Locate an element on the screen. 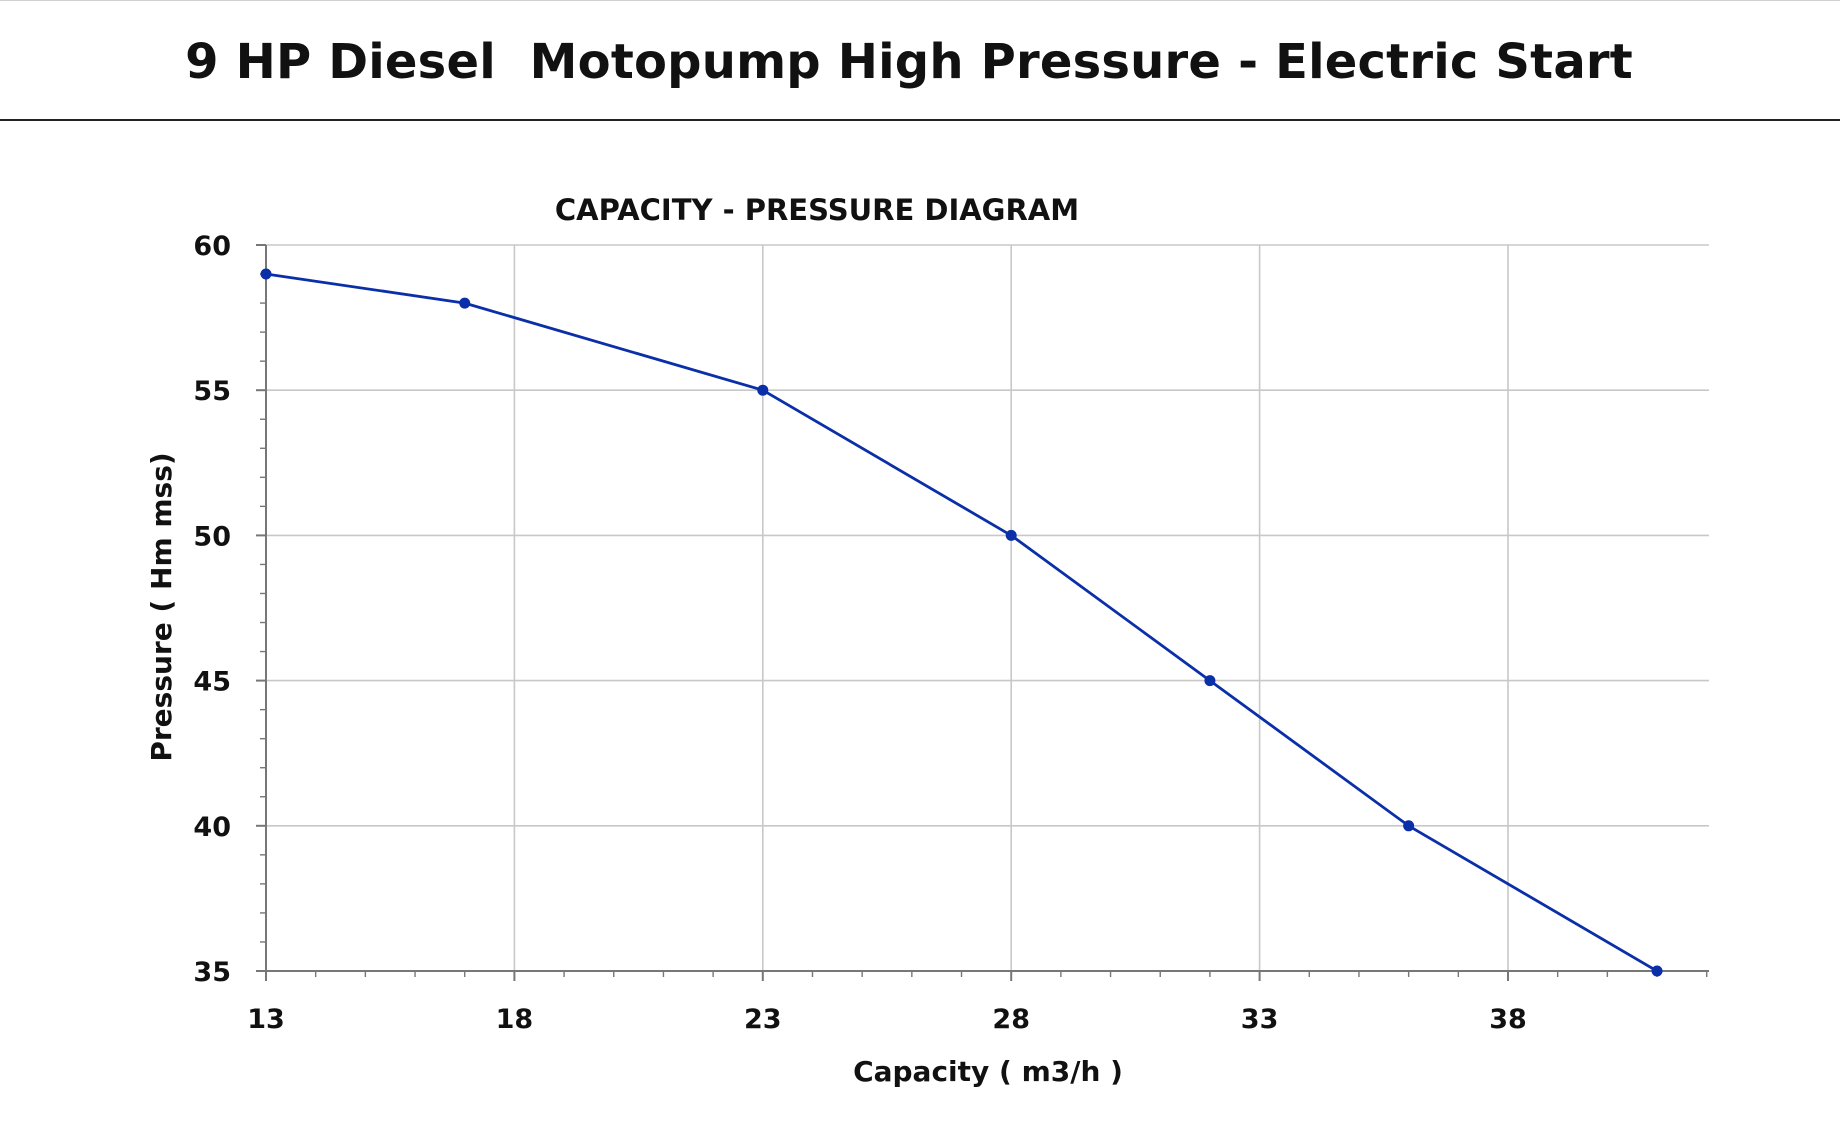  x-tick-label: 38 is located at coordinates (1508, 1019).